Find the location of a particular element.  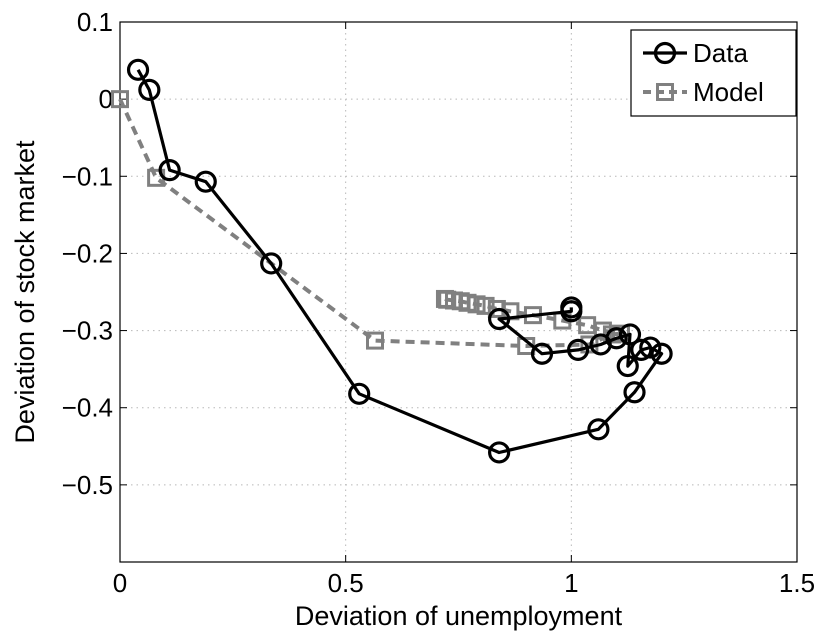

x-tick-label: 0 is located at coordinates (120, 583).